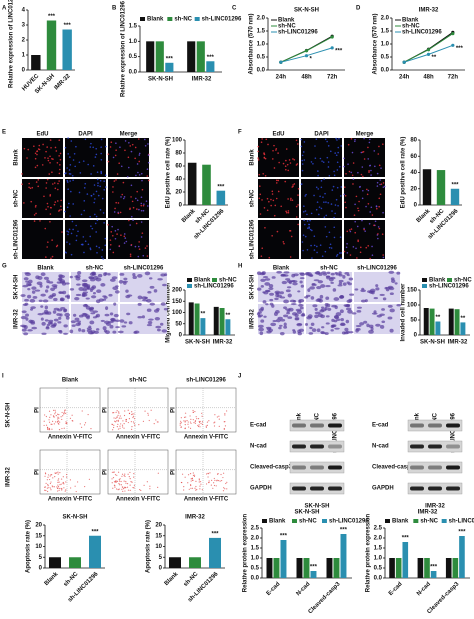  I want to click on y-tick-label: 40, so click(178, 180).